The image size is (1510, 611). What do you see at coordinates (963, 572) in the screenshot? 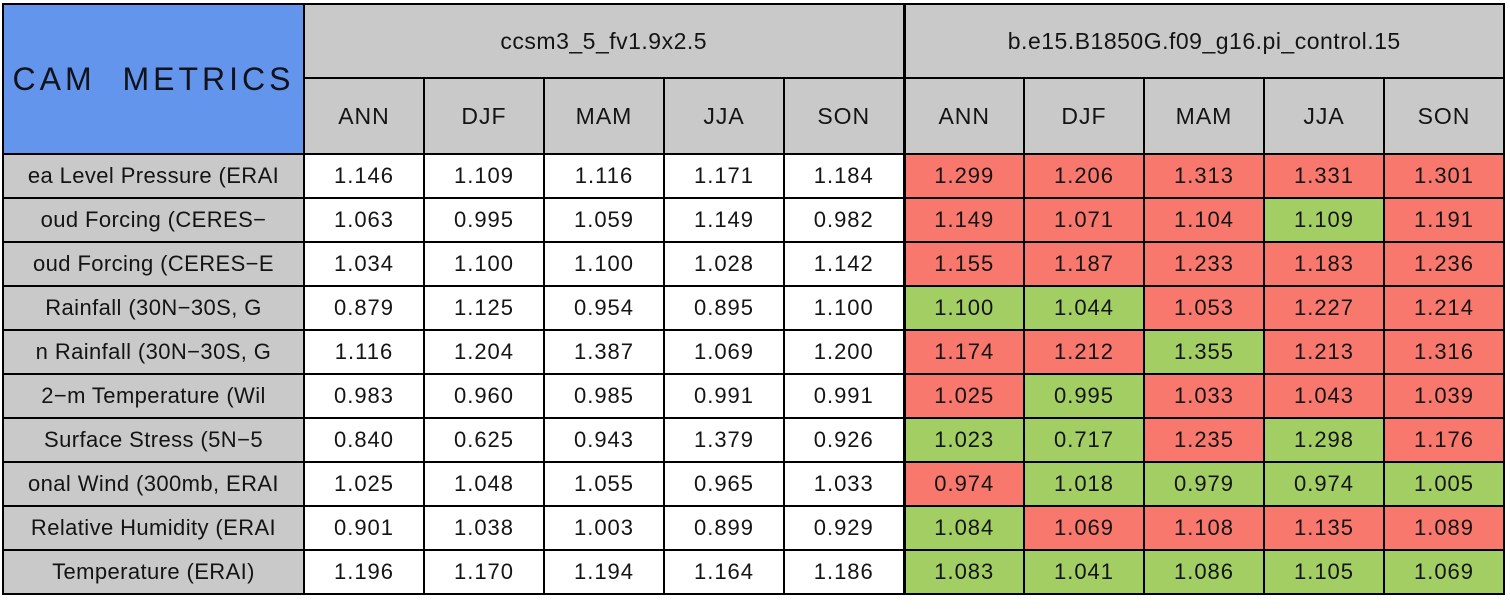
I see `model2-value-cell: 1.083` at bounding box center [963, 572].